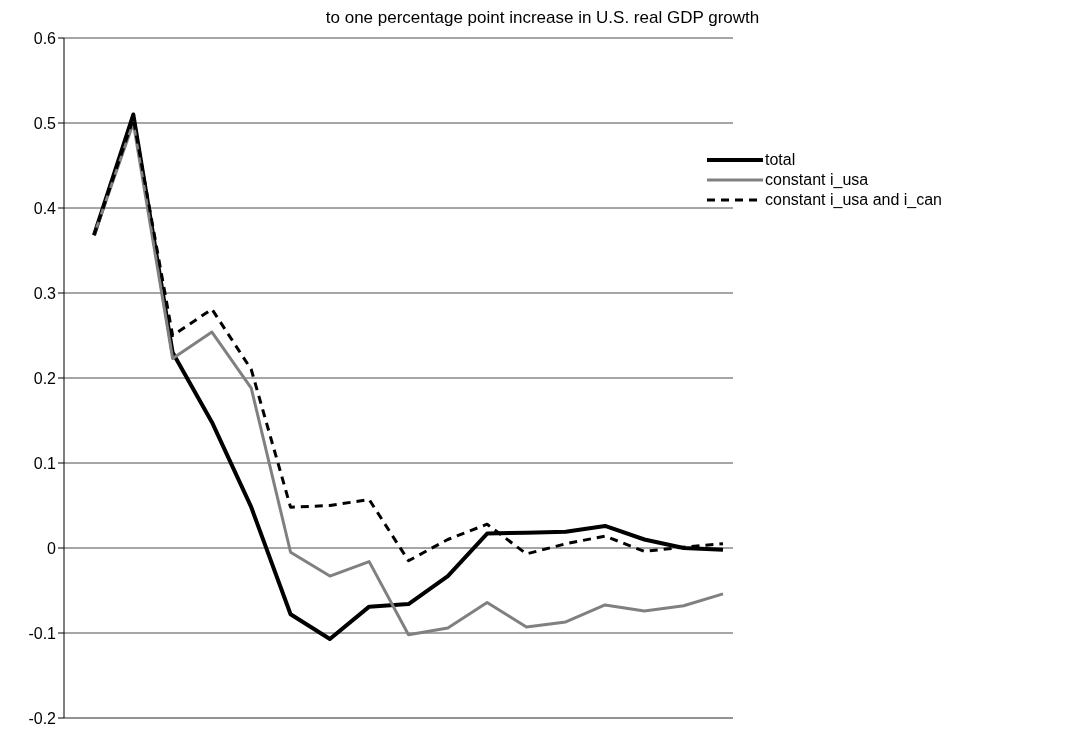 The image size is (1085, 741). What do you see at coordinates (42, 633) in the screenshot?
I see `y-tick-label: -0.1` at bounding box center [42, 633].